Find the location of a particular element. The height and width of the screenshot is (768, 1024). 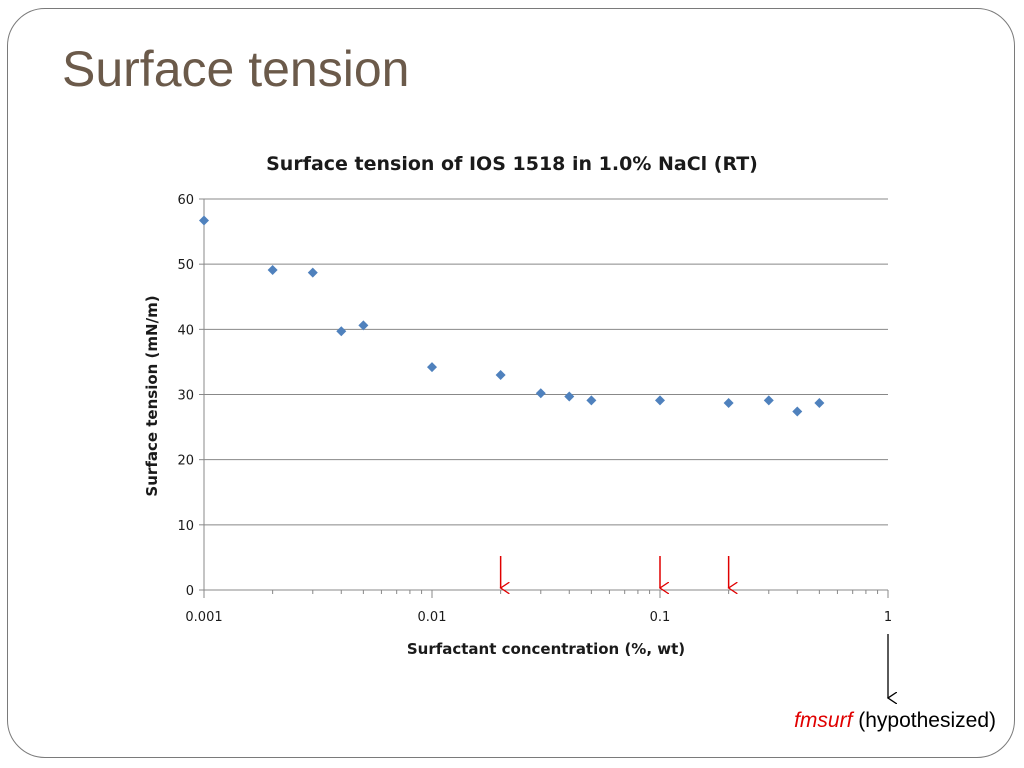

fmsurf-label: fmsurf is located at coordinates (823, 720).